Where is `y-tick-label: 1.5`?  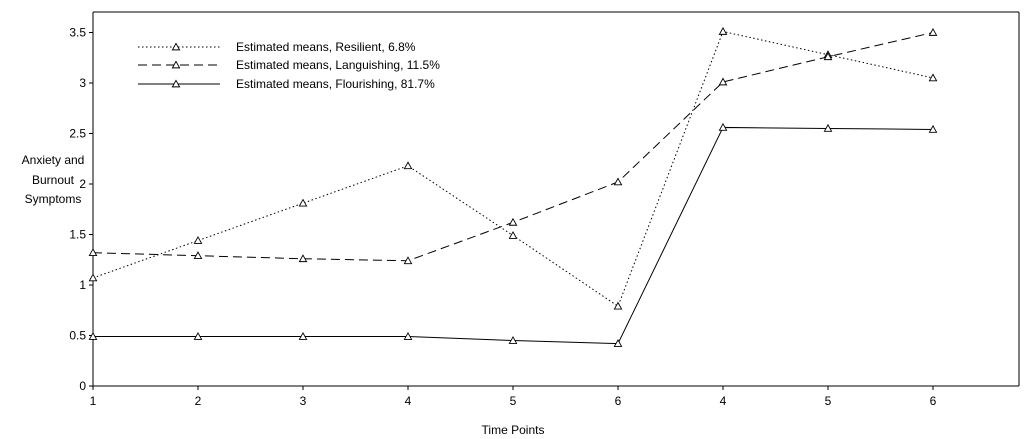
y-tick-label: 1.5 is located at coordinates (77, 235).